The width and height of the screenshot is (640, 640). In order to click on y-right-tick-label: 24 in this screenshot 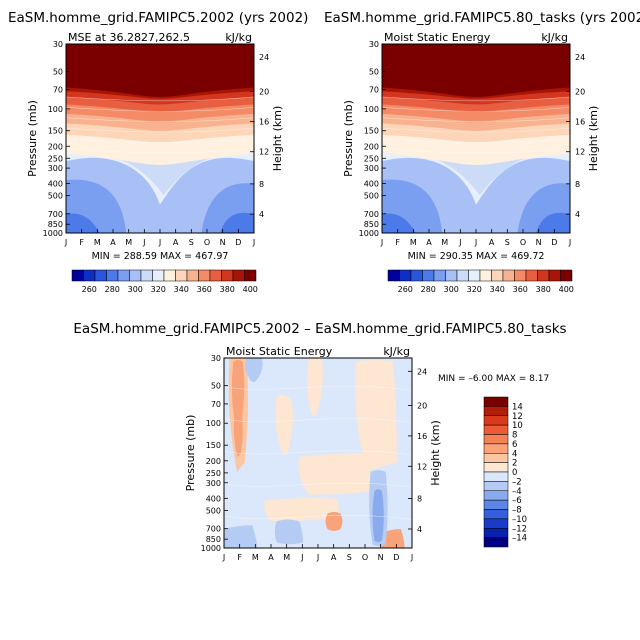, I will do `click(422, 371)`.